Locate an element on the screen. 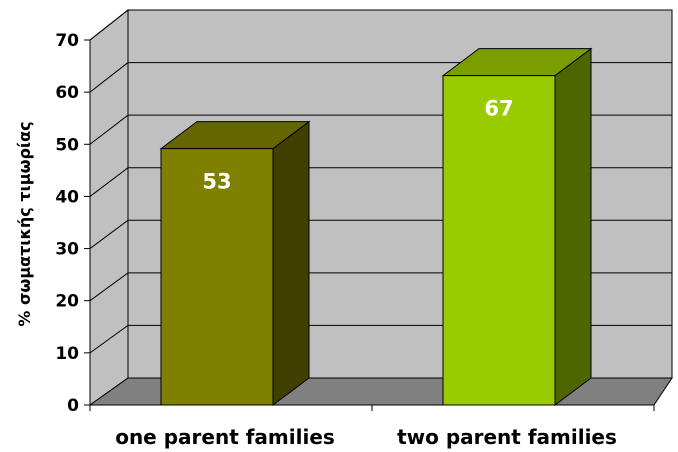 Image resolution: width=678 pixels, height=452 pixels. y-tick-label: 70 is located at coordinates (67, 41).